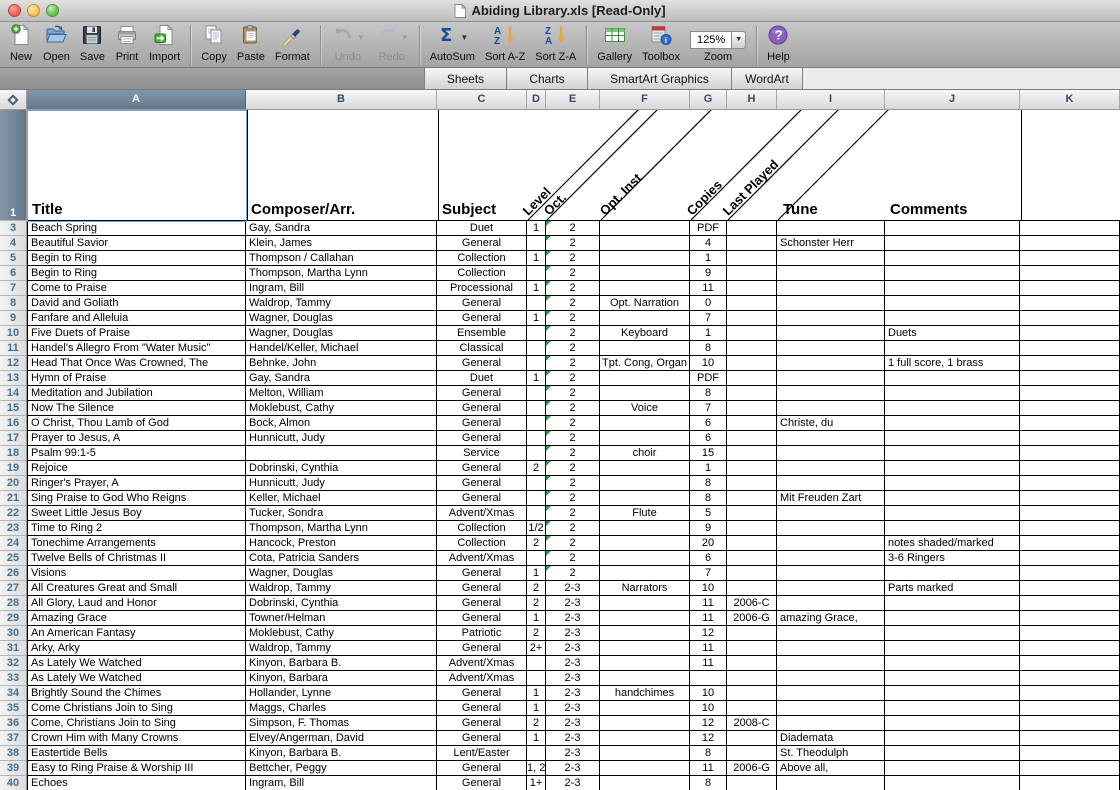  What do you see at coordinates (536, 100) in the screenshot?
I see `column-header-D: D` at bounding box center [536, 100].